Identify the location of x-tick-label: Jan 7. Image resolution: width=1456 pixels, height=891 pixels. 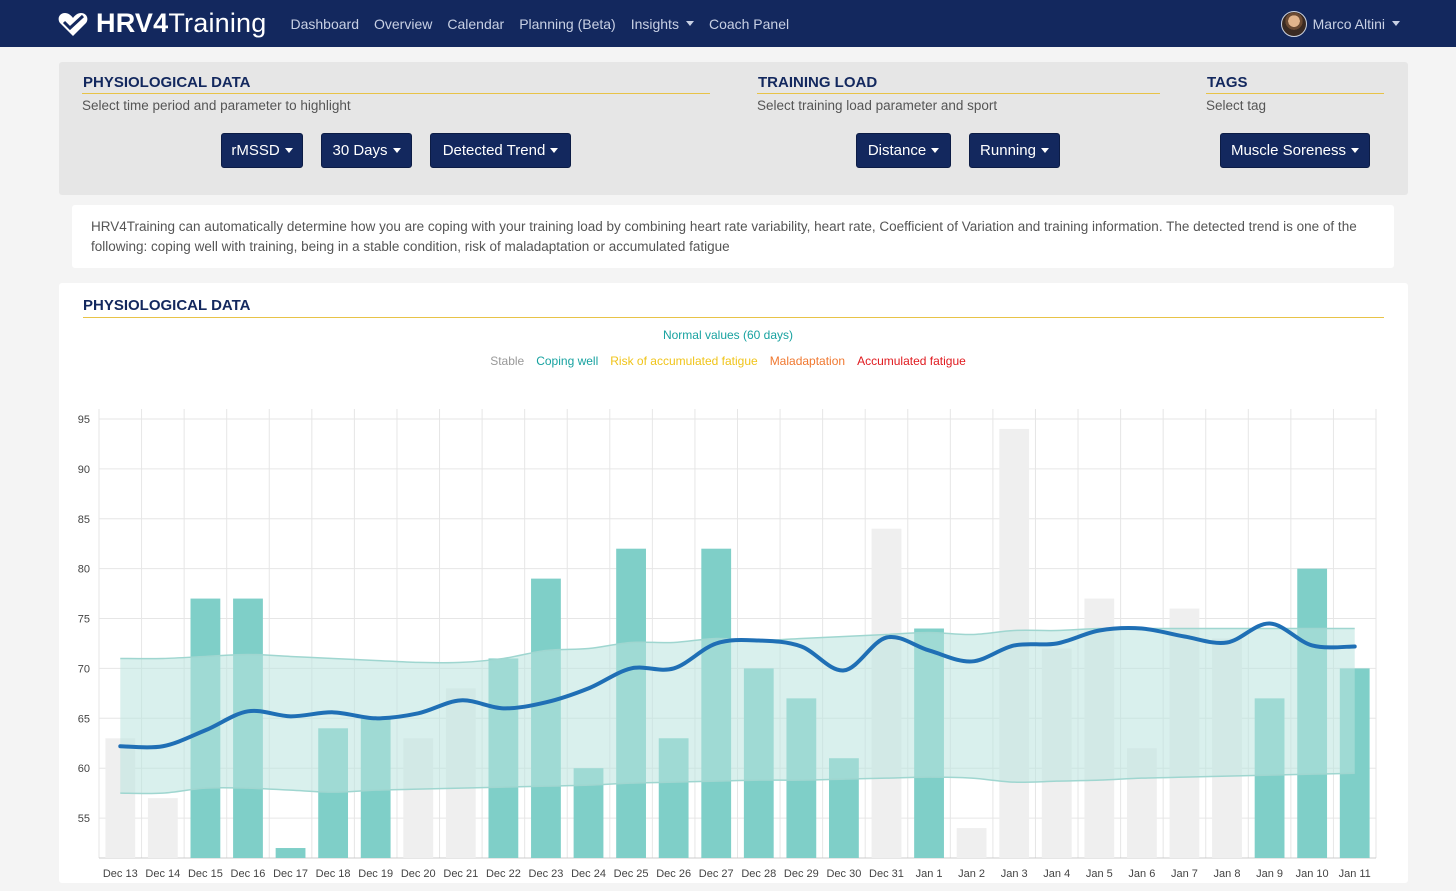
(1184, 874).